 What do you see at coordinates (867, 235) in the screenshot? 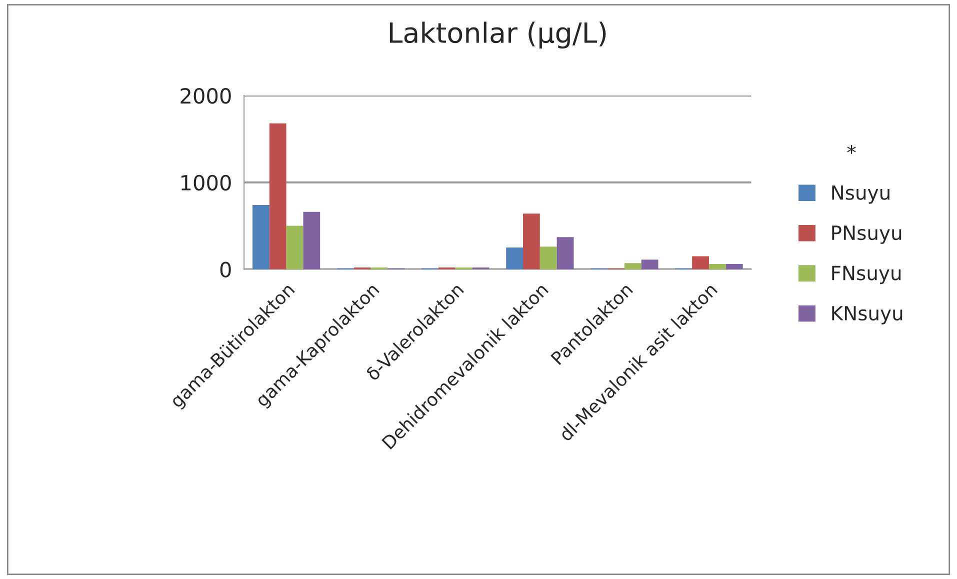
I see `legend-label: PNsuyu` at bounding box center [867, 235].